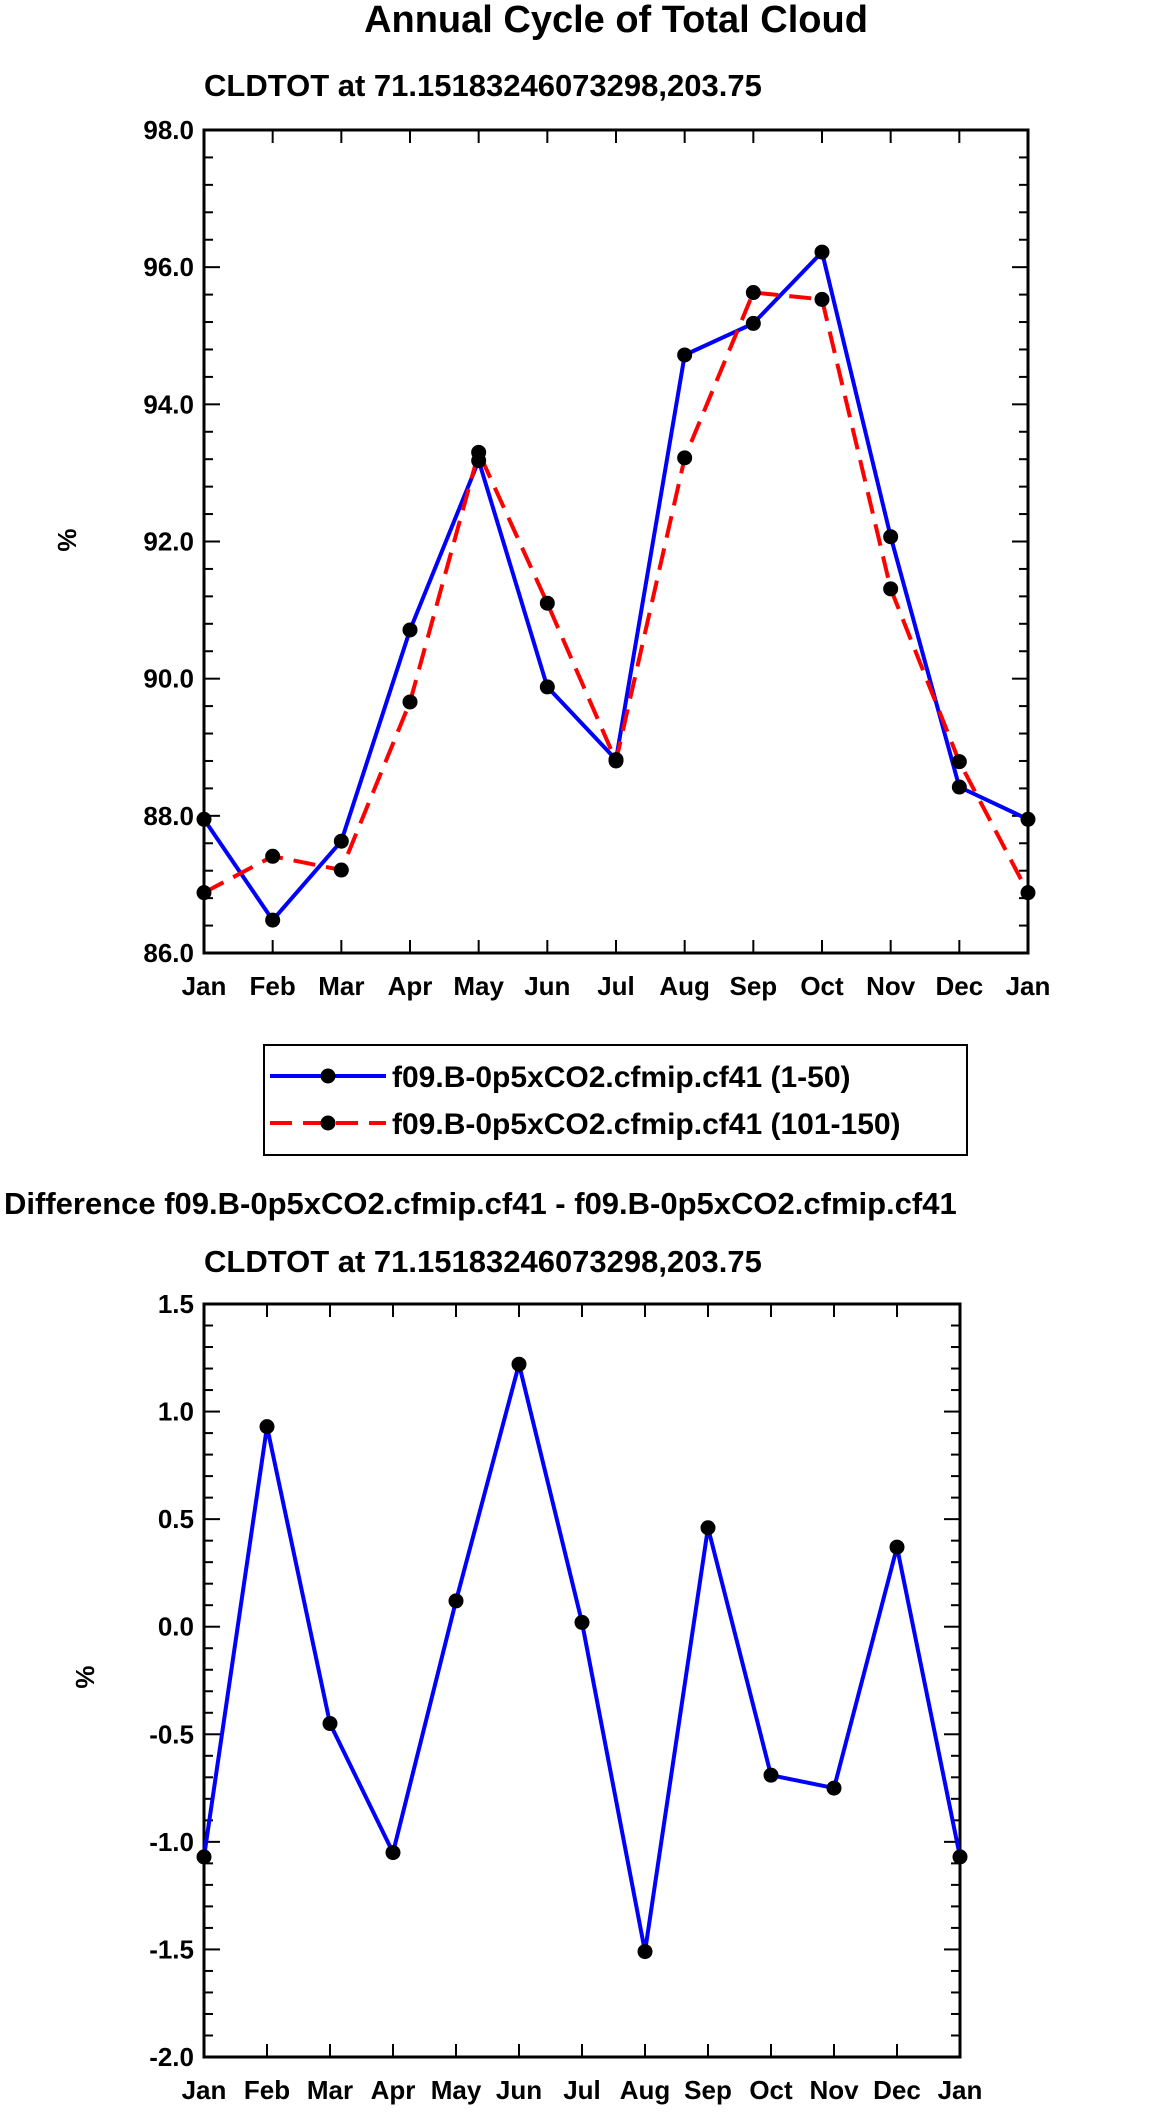  Describe the element at coordinates (616, 20) in the screenshot. I see `chart1-title: Annual Cycle of Total Cloud` at that location.